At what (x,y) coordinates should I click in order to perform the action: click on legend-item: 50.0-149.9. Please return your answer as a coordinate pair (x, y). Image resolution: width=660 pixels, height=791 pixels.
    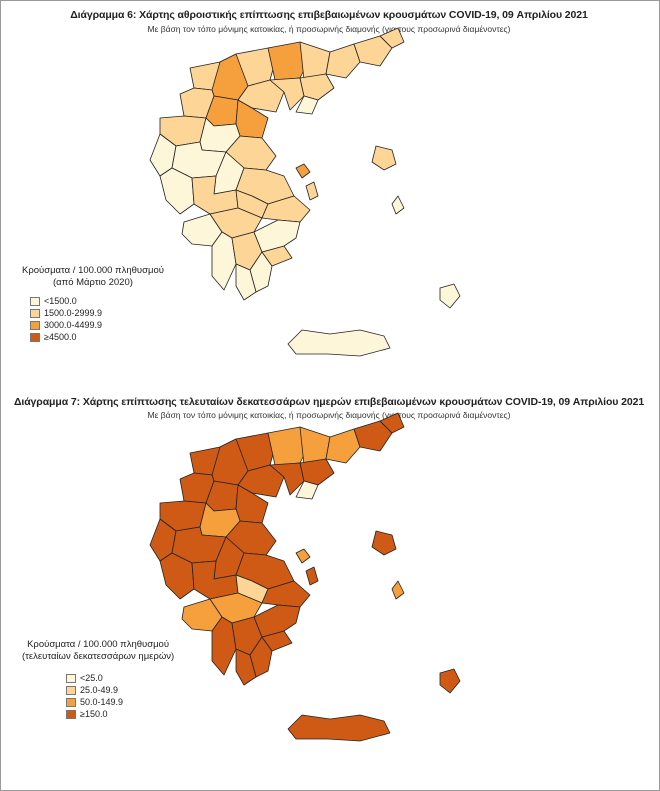
    Looking at the image, I should click on (120, 703).